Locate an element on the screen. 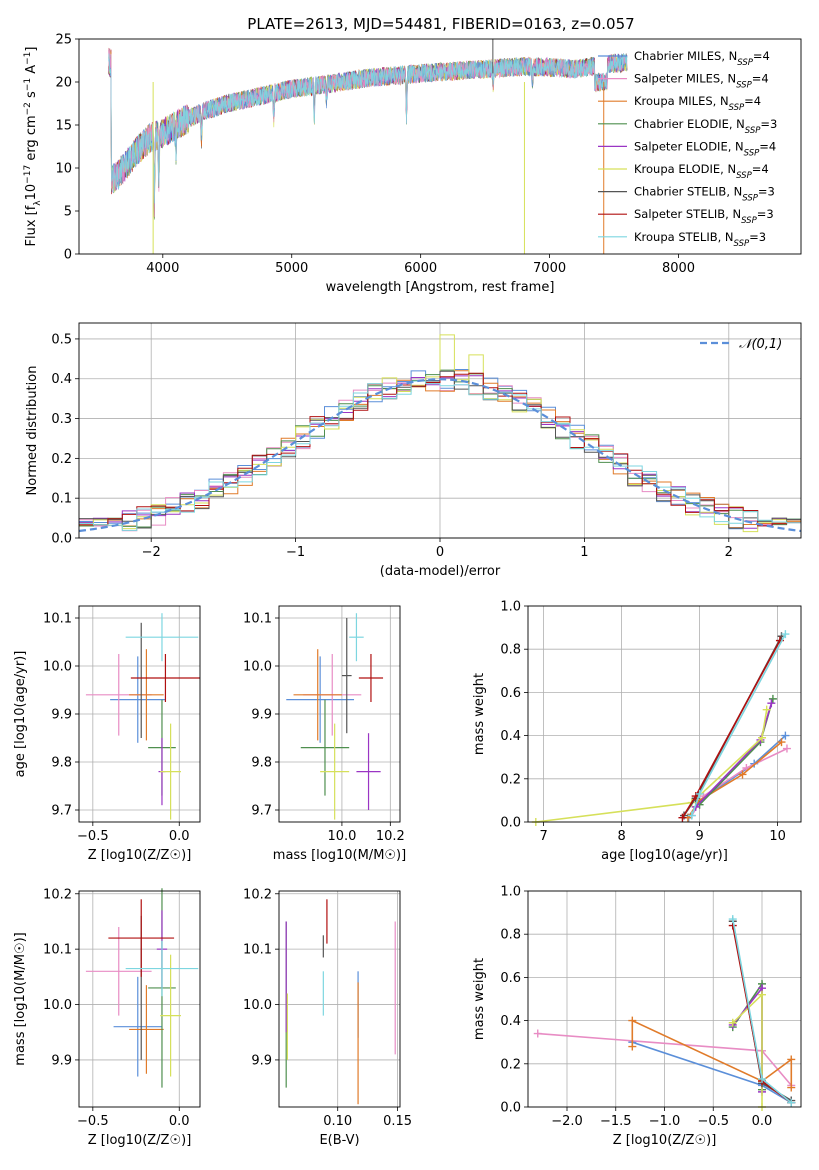 This screenshot has height=1170, width=819. y-tick-label: 10 is located at coordinates (63, 169).